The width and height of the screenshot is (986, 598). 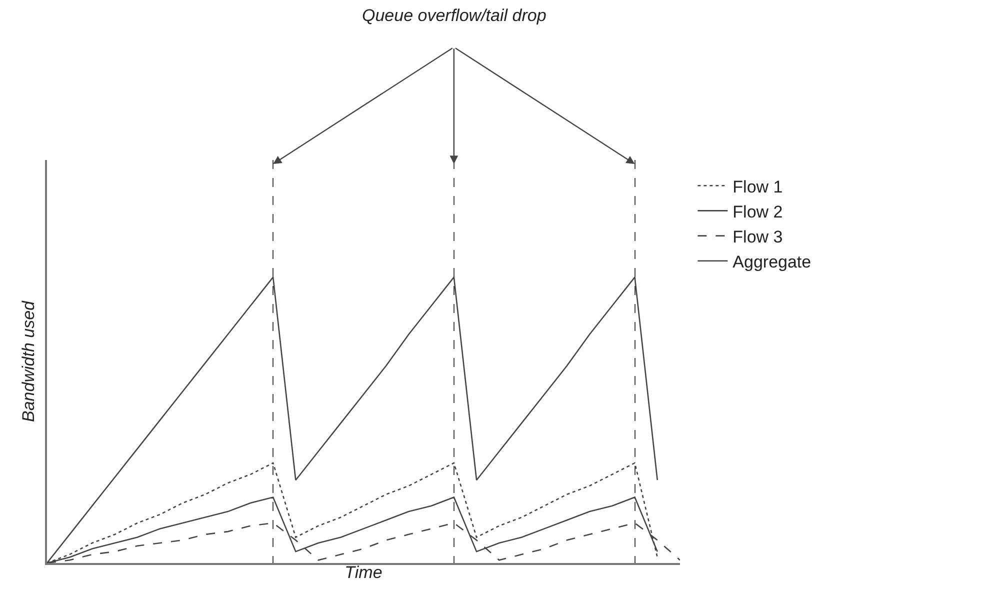 What do you see at coordinates (363, 572) in the screenshot?
I see `x-axis-title: Time` at bounding box center [363, 572].